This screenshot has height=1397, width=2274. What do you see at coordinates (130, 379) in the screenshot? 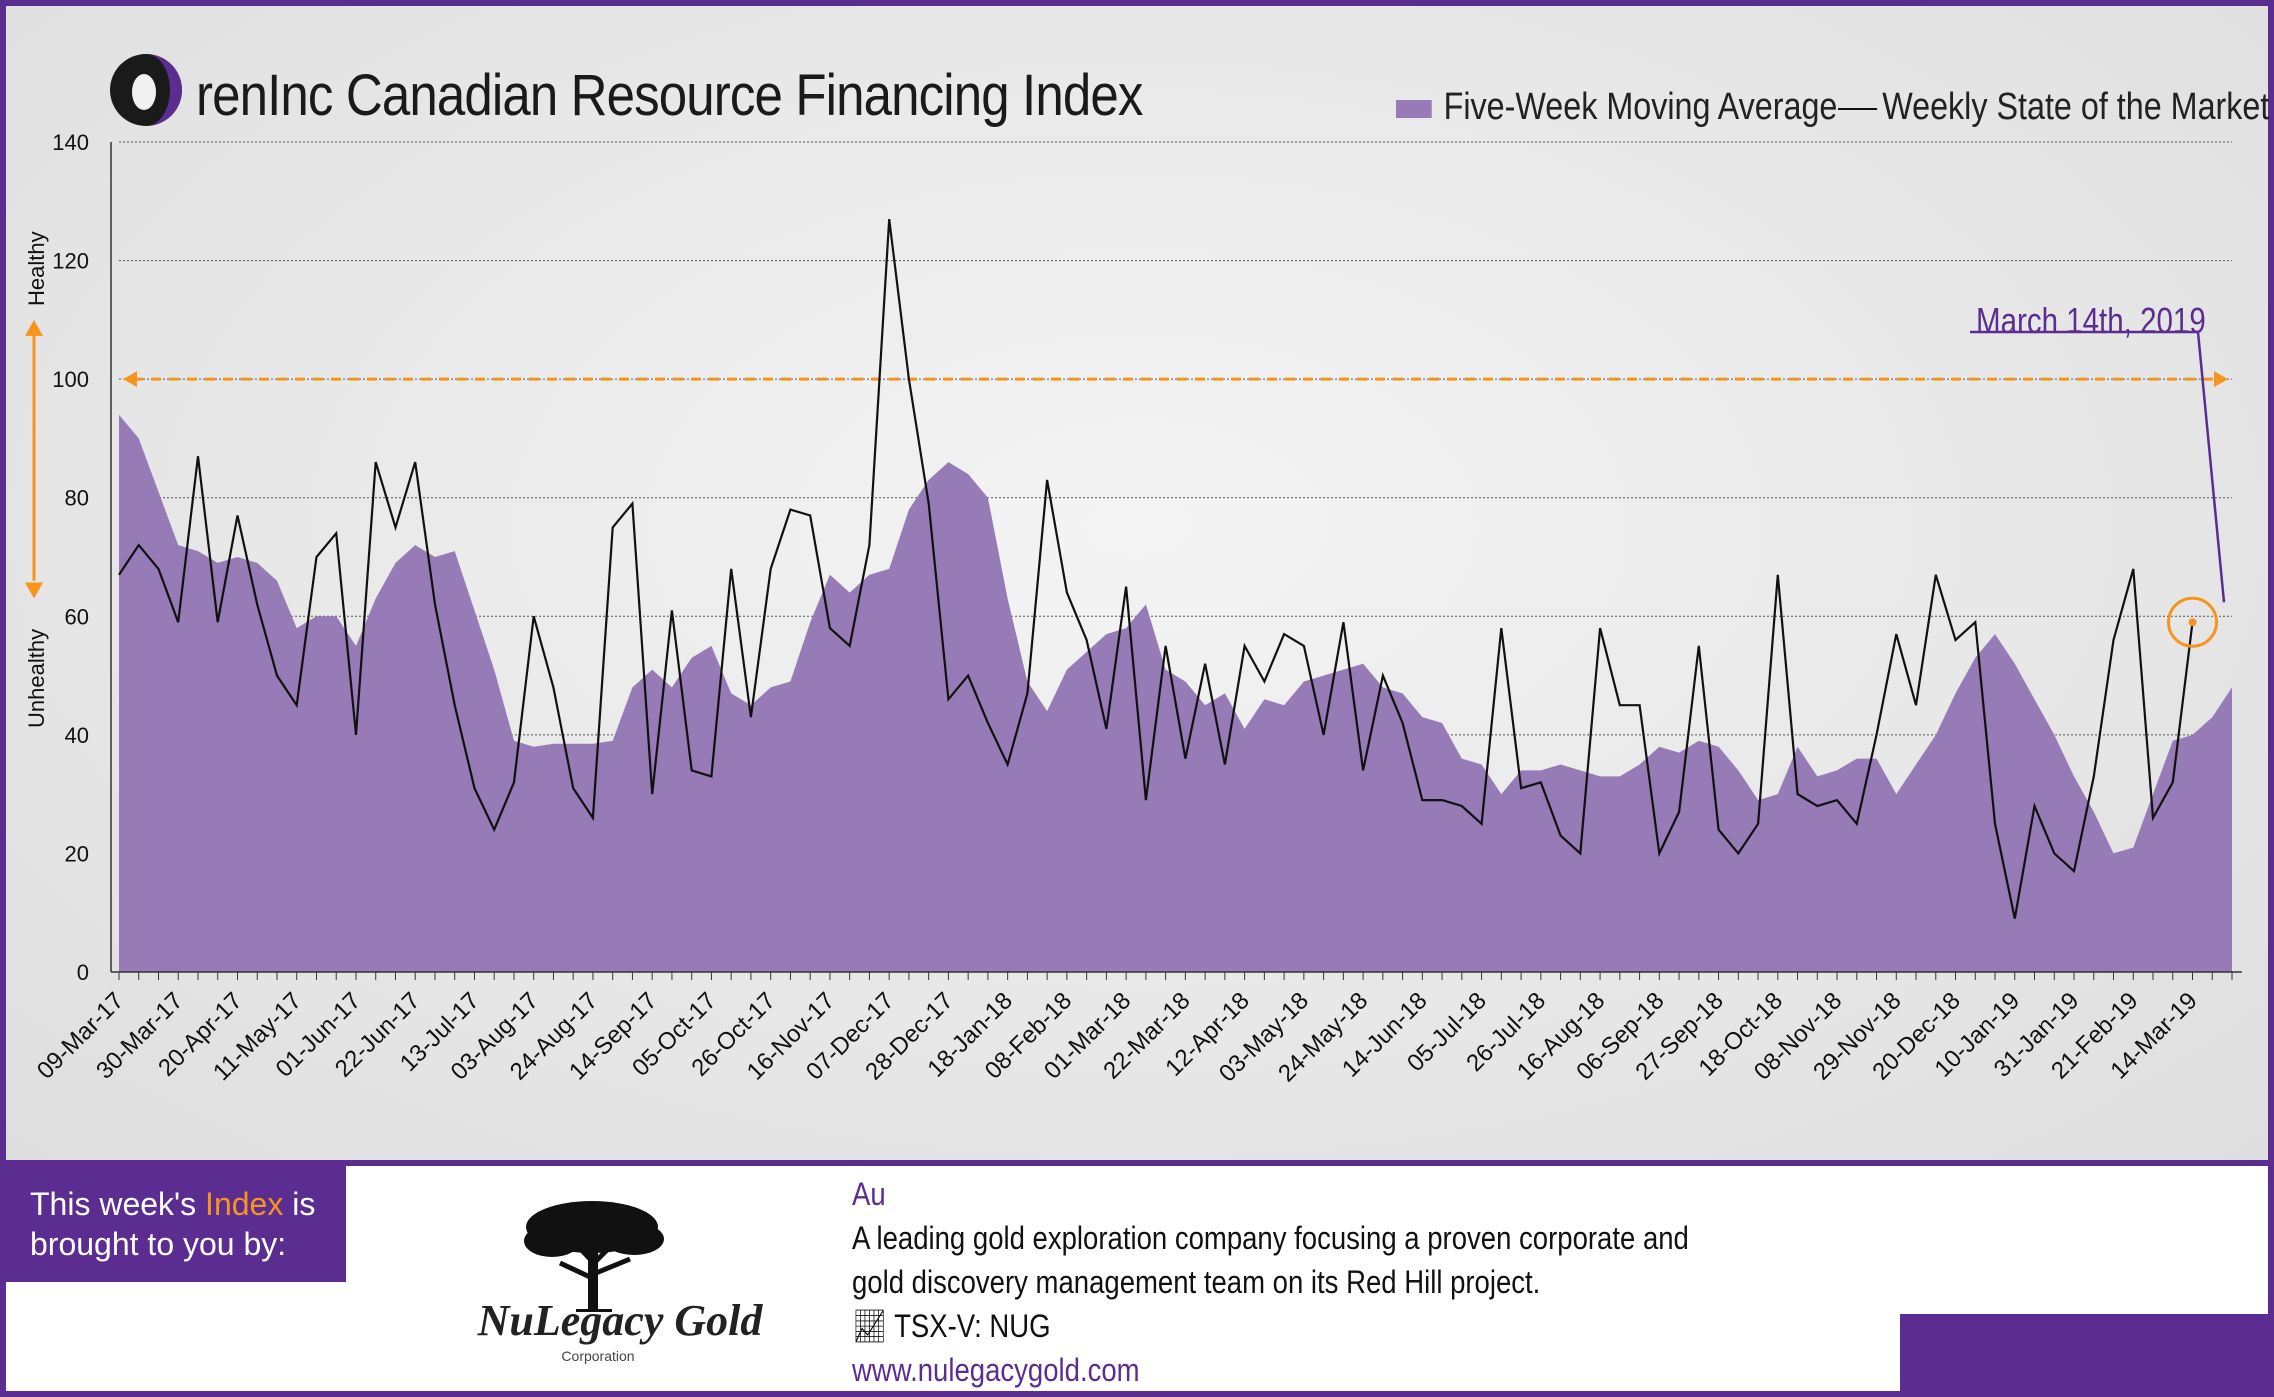
I see `threshold-arrow-left` at bounding box center [130, 379].